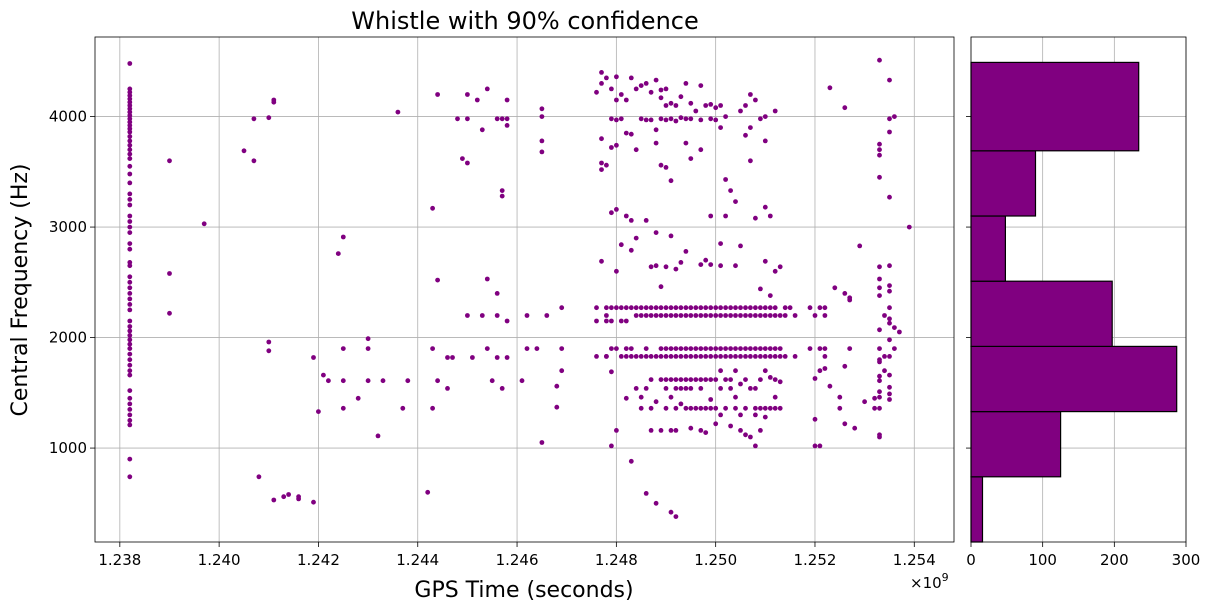  Describe the element at coordinates (1074, 302) in the screenshot. I see `histogram-bars` at that location.